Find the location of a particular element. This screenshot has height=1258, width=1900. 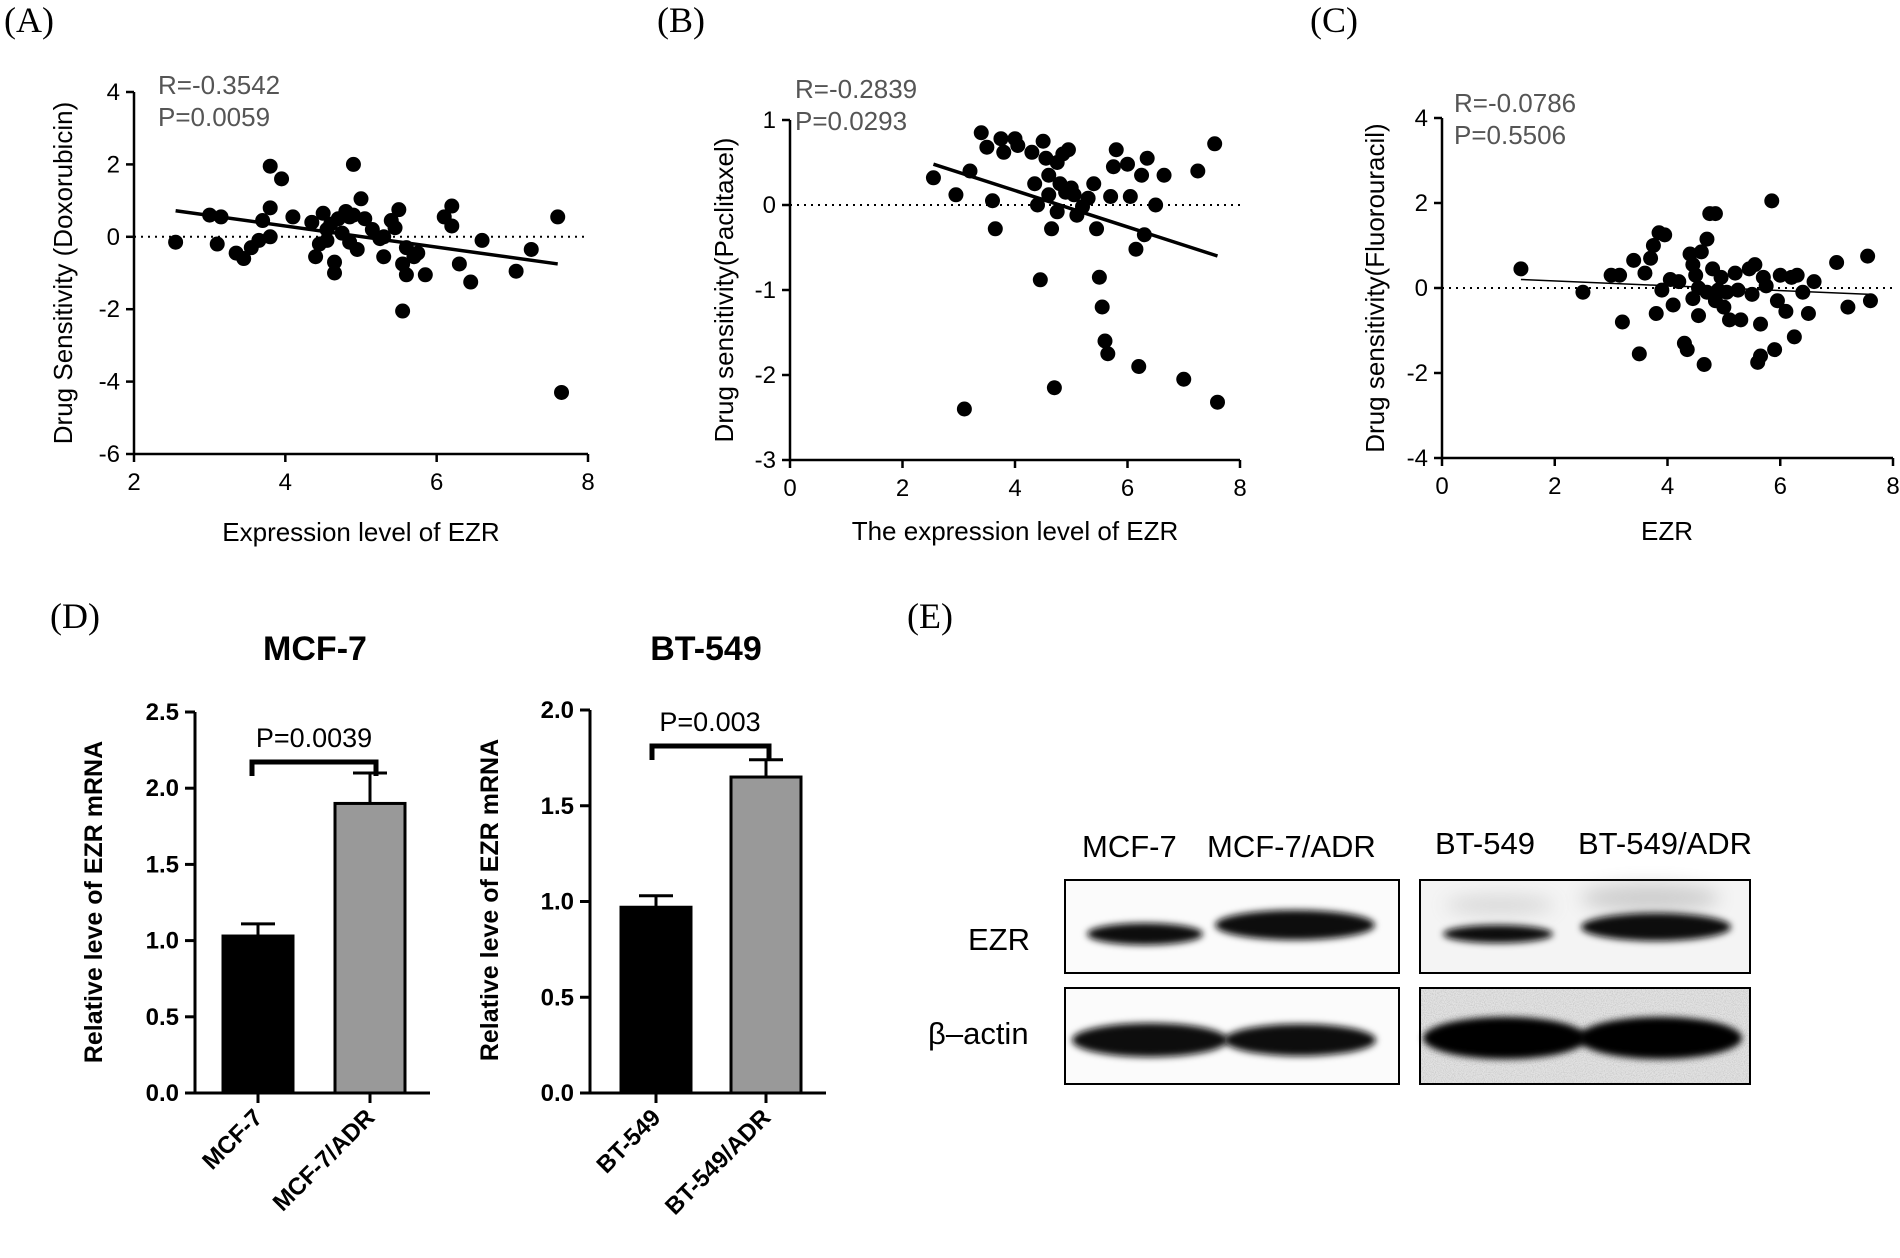

y-tick-label-c: -2 is located at coordinates (1417, 373).